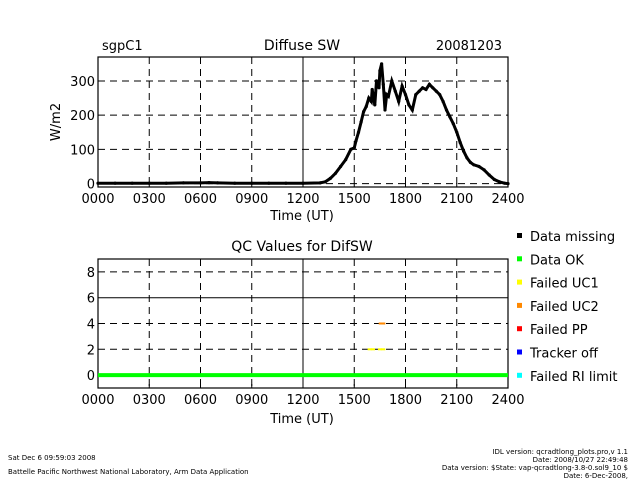 The width and height of the screenshot is (640, 480). Describe the element at coordinates (122, 46) in the screenshot. I see `site-label: sgpC1` at that location.